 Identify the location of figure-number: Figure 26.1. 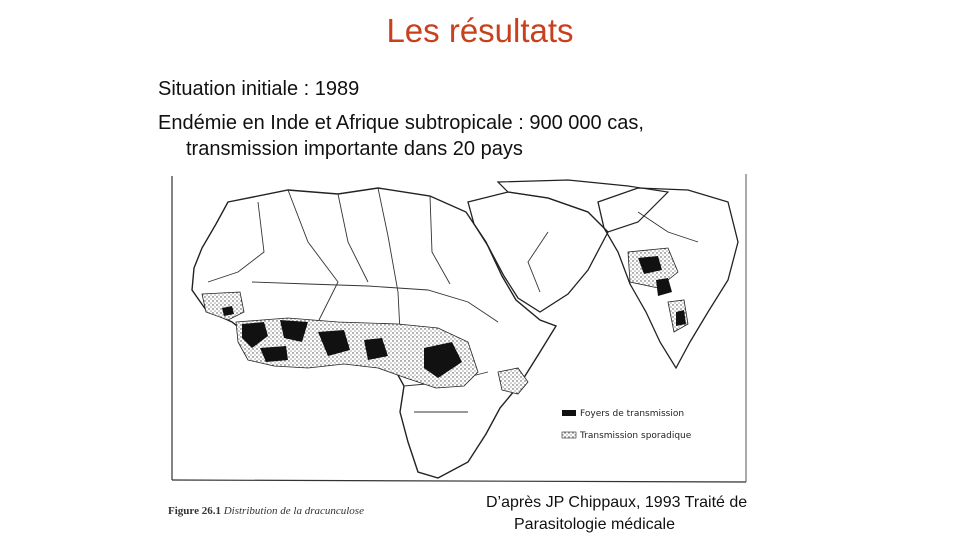
(194, 511).